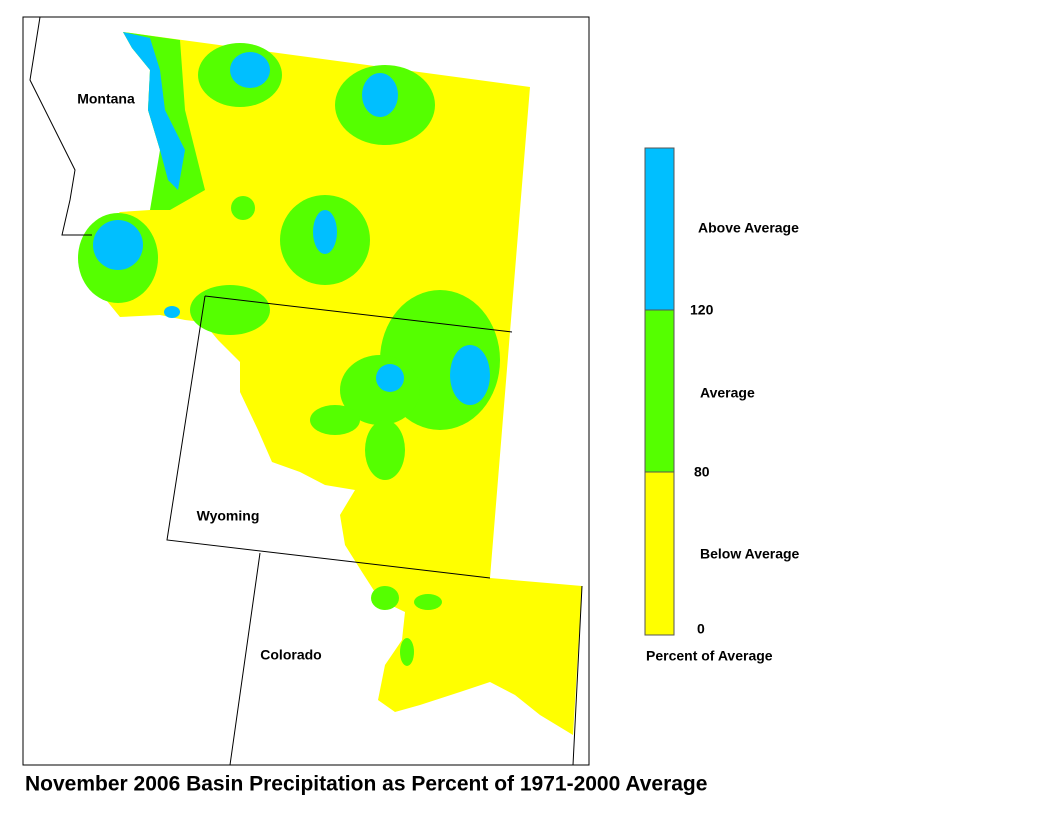  Describe the element at coordinates (727, 393) in the screenshot. I see `legend-label: Average` at that location.